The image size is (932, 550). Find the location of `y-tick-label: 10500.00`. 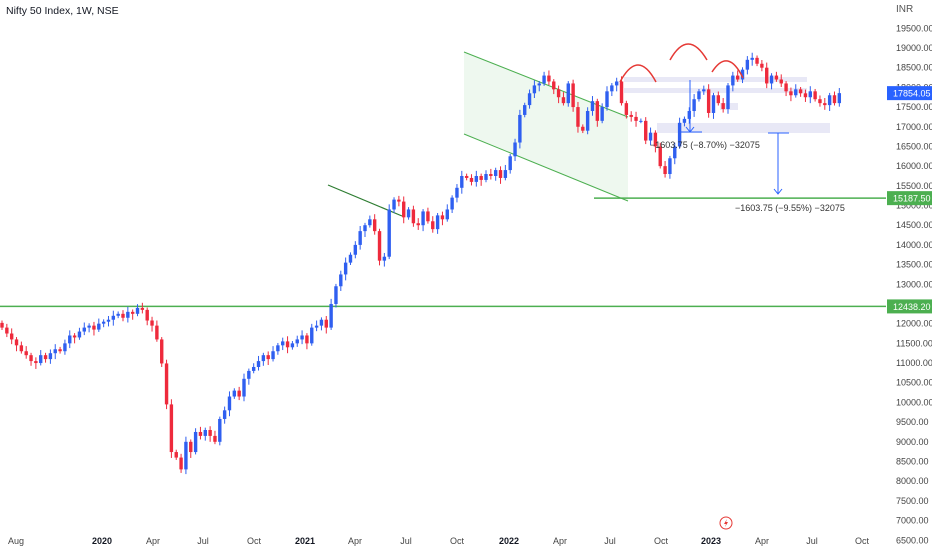

y-tick-label: 10500.00 is located at coordinates (914, 383).